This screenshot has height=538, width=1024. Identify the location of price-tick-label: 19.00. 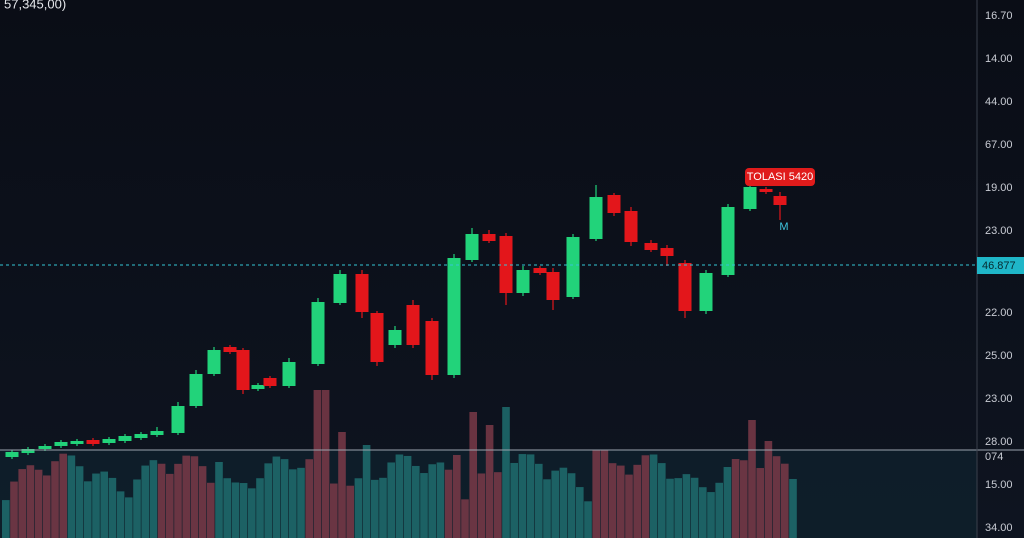
(999, 188).